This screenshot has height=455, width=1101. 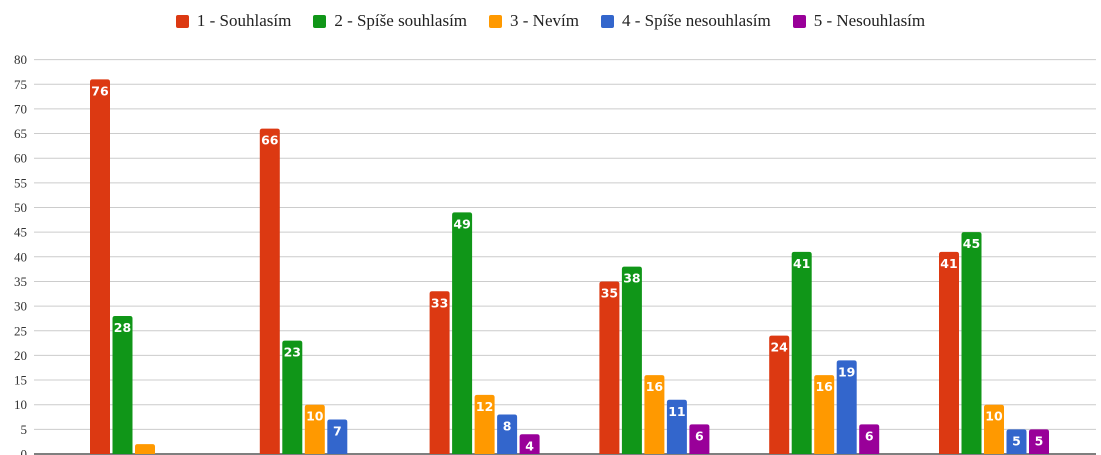 I want to click on bar-value-label: 23, so click(x=292, y=352).